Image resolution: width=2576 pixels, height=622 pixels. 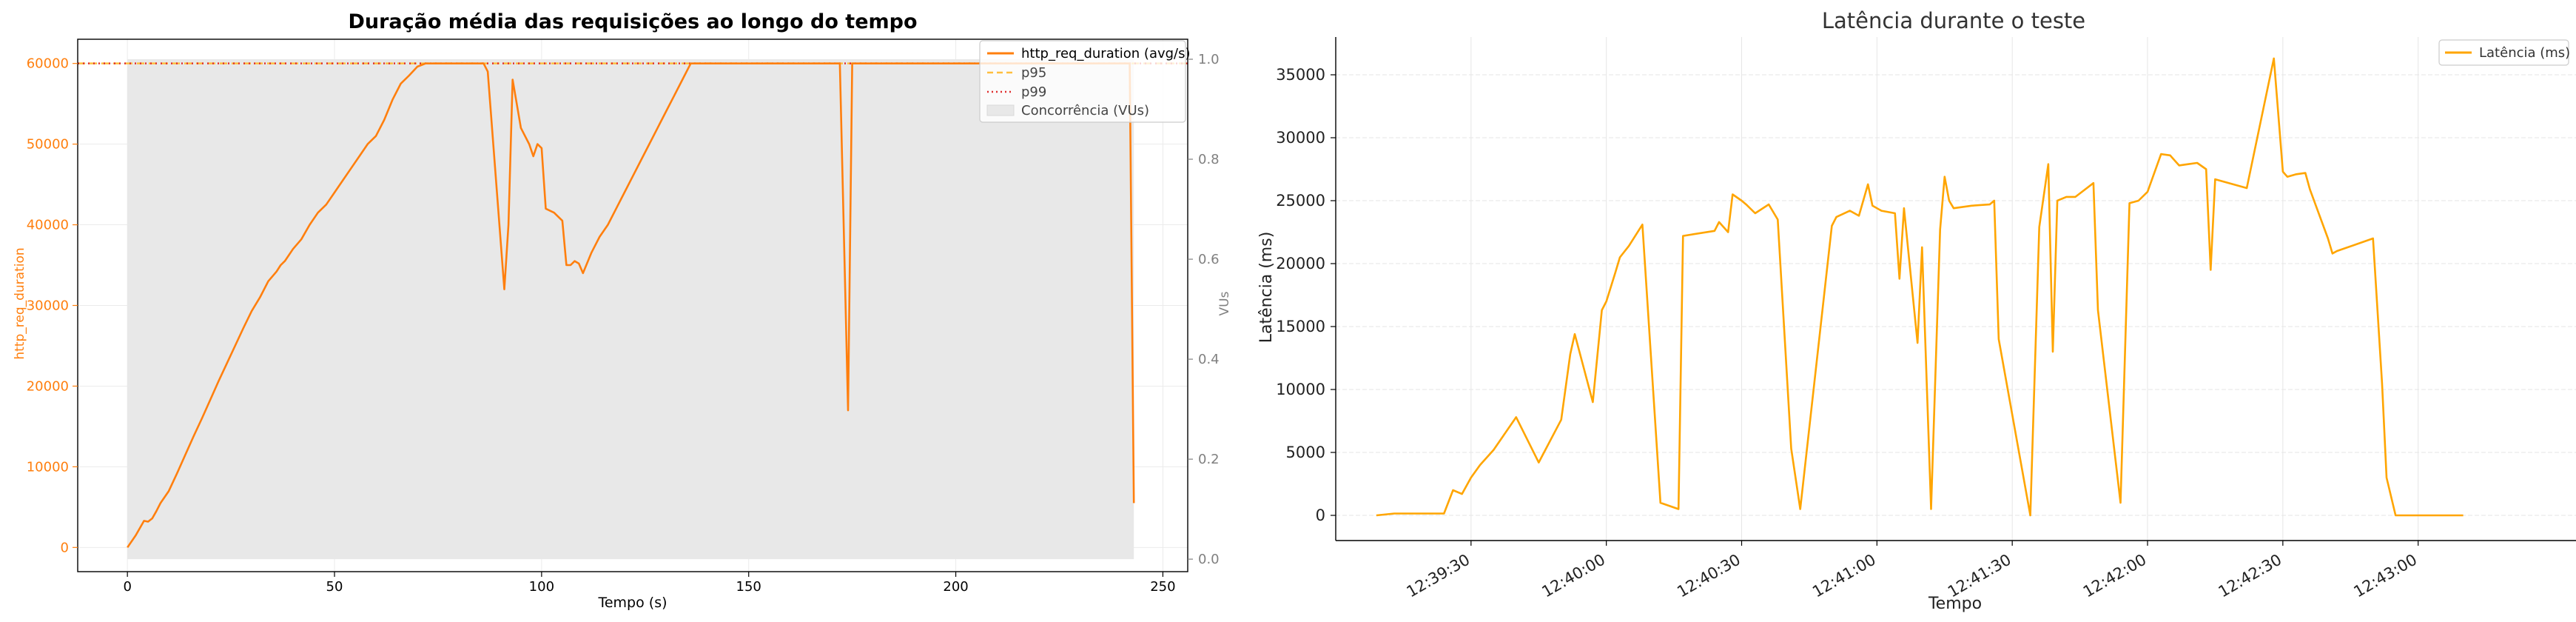 What do you see at coordinates (48, 306) in the screenshot?
I see `c1-ytick-label-3: 30000` at bounding box center [48, 306].